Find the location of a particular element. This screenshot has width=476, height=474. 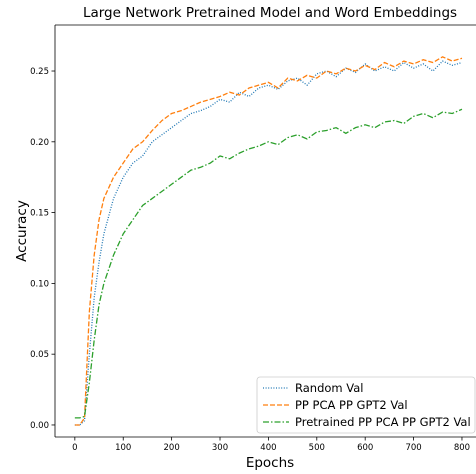

legend-label: Random Val is located at coordinates (329, 388).